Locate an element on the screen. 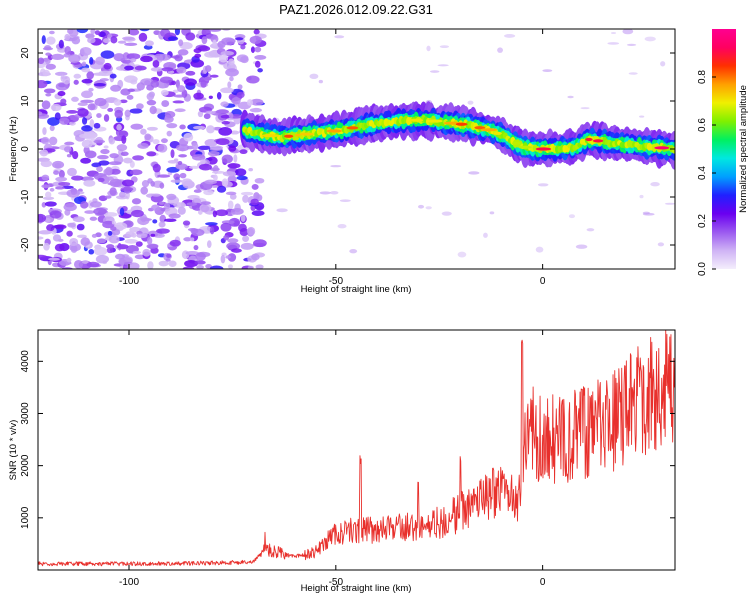 Image resolution: width=750 pixels, height=600 pixels. snr-y-tick-label: 4000 is located at coordinates (25, 361).